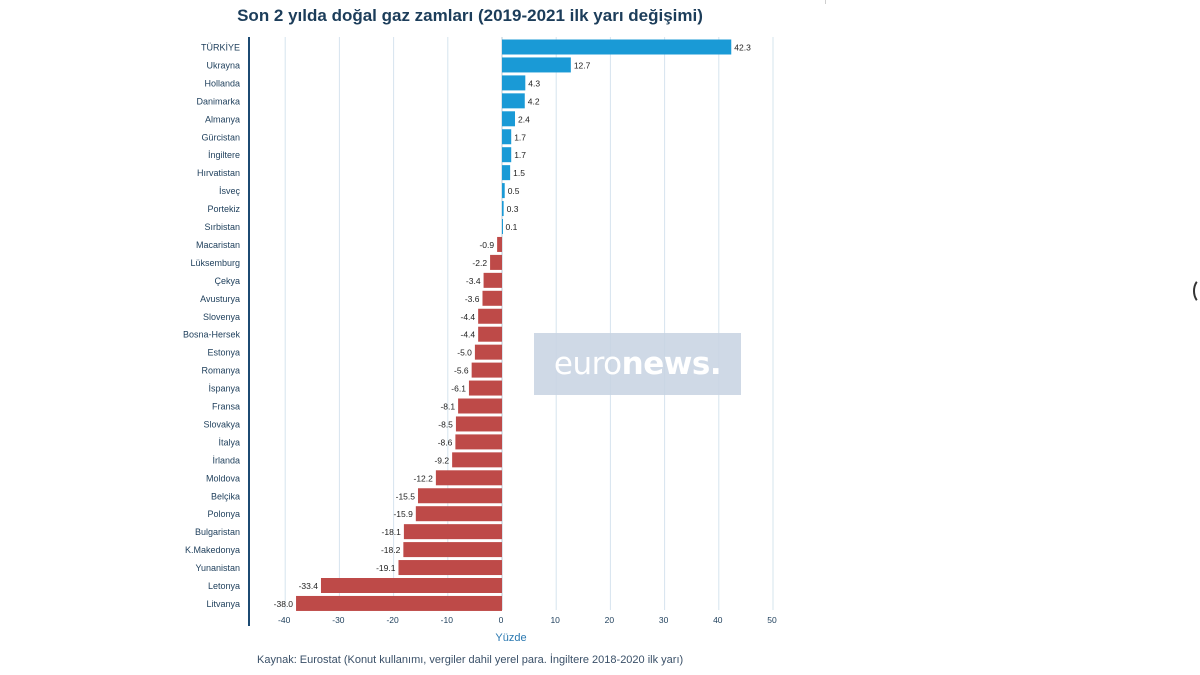 This screenshot has height=675, width=1200. What do you see at coordinates (510, 638) in the screenshot?
I see `x-axis-label: Yüzde` at bounding box center [510, 638].